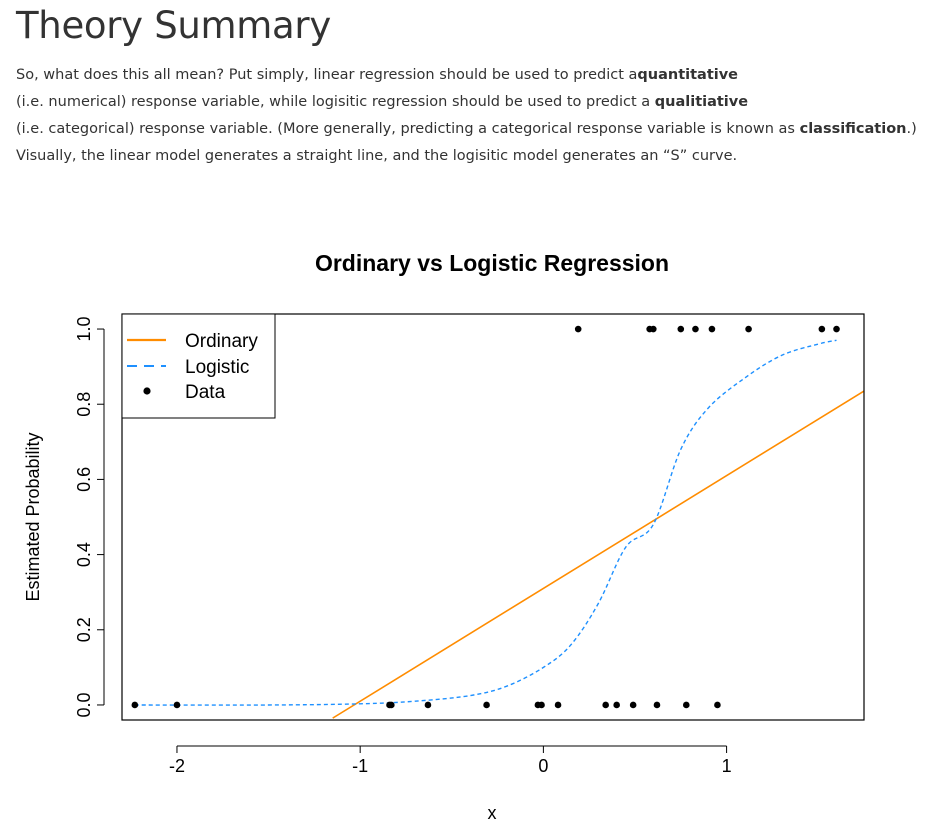  I want to click on x-tick-label: 1, so click(727, 766).